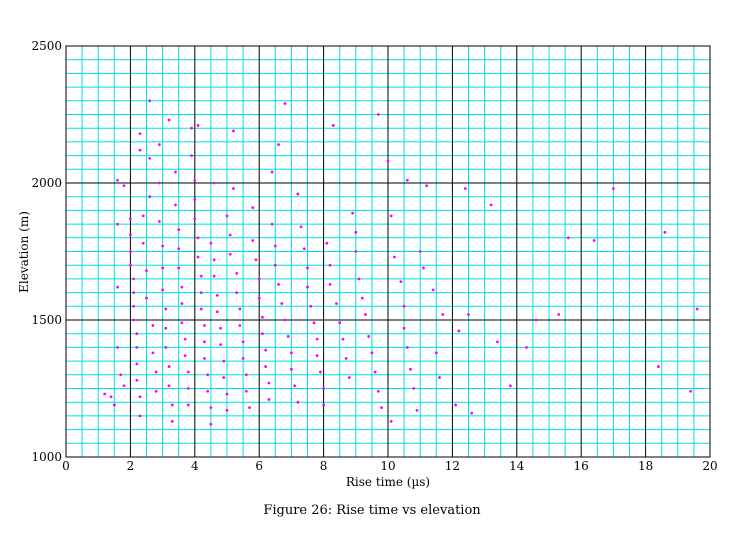 Image resolution: width=744 pixels, height=536 pixels. Describe the element at coordinates (581, 466) in the screenshot. I see `x-tick-label: 16` at that location.